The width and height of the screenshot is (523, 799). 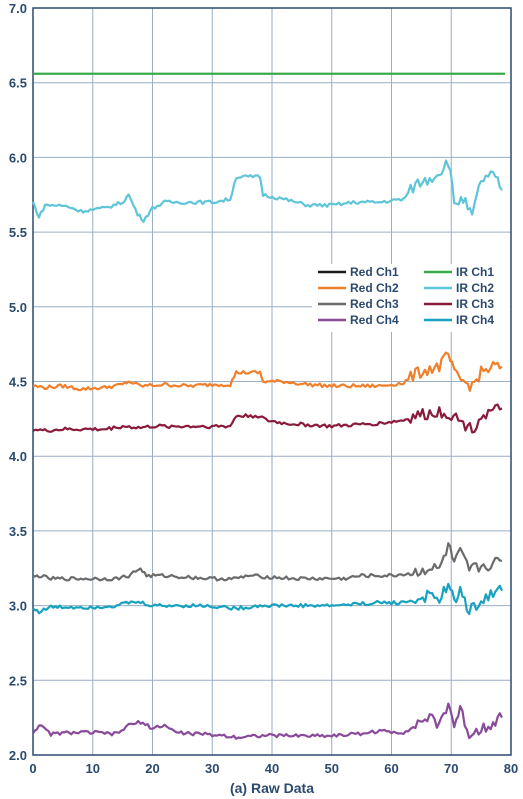 What do you see at coordinates (18, 232) in the screenshot?
I see `y-tick-label: 5.5` at bounding box center [18, 232].